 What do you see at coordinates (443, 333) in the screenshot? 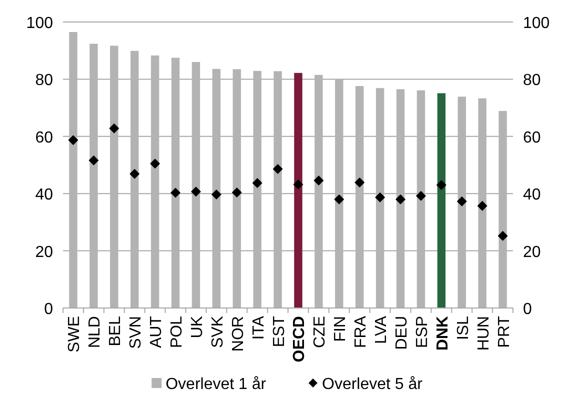
I see `x-tick-label: DNK` at bounding box center [443, 333].